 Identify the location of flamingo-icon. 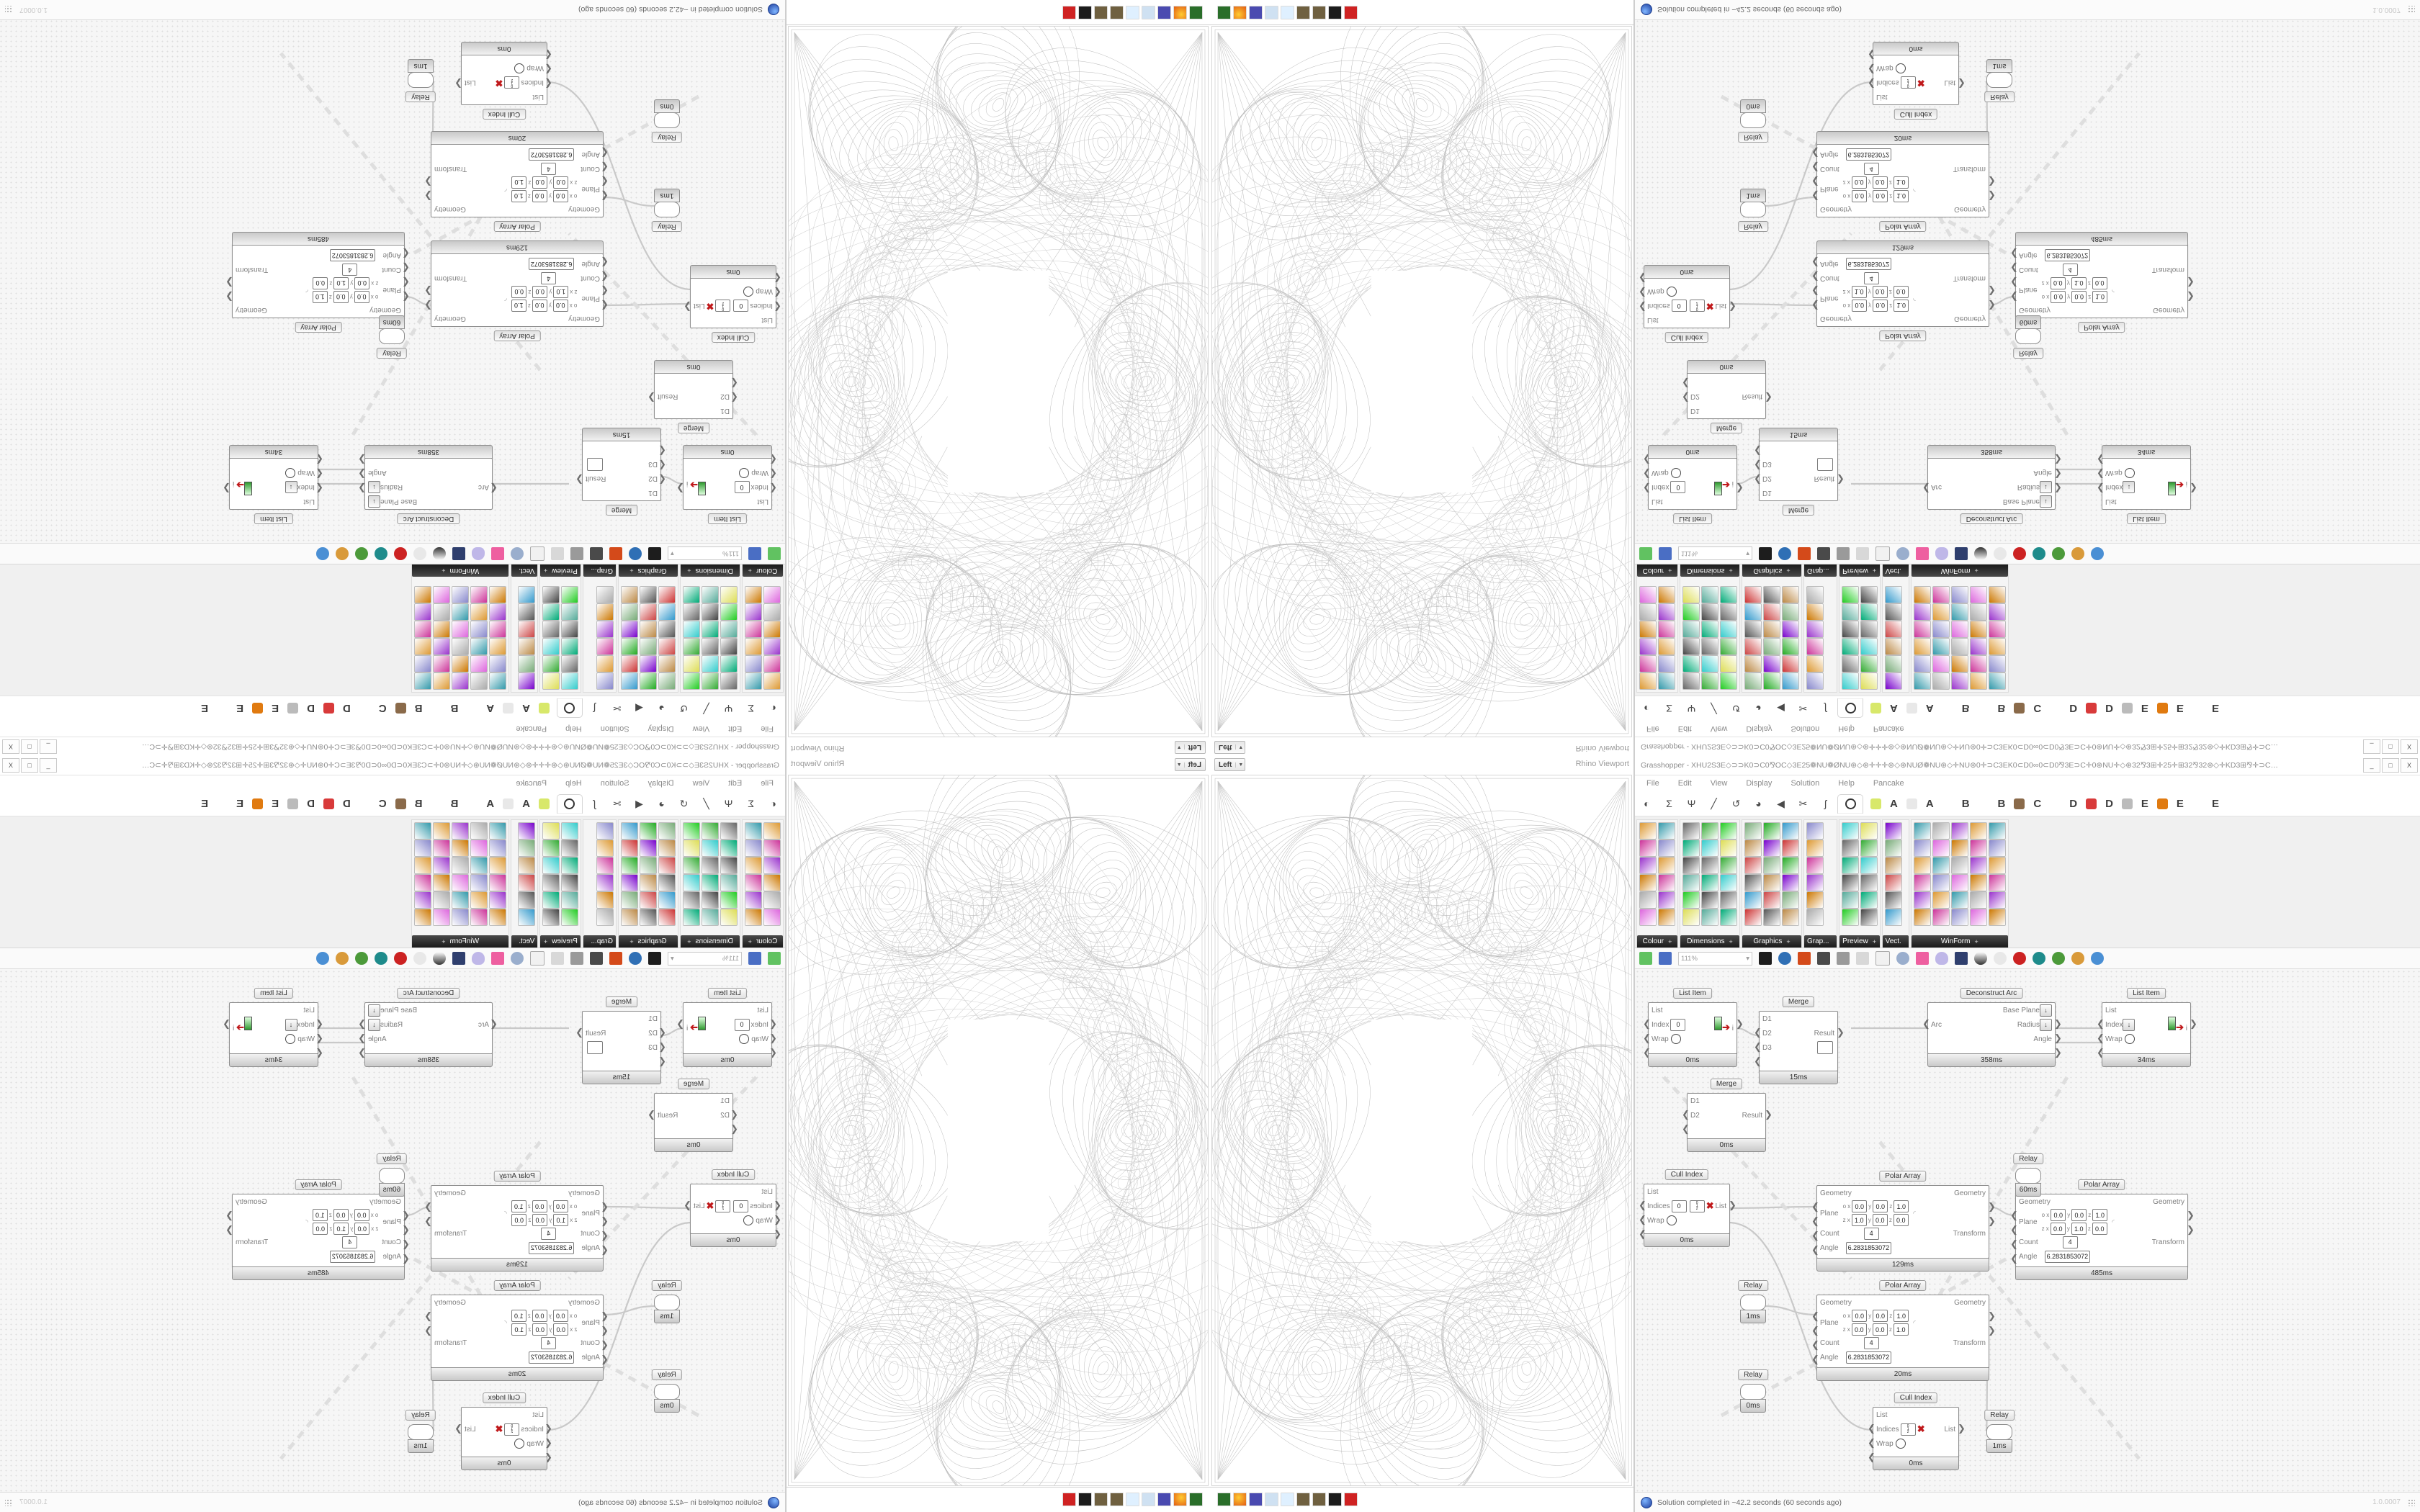
(1085, 12).